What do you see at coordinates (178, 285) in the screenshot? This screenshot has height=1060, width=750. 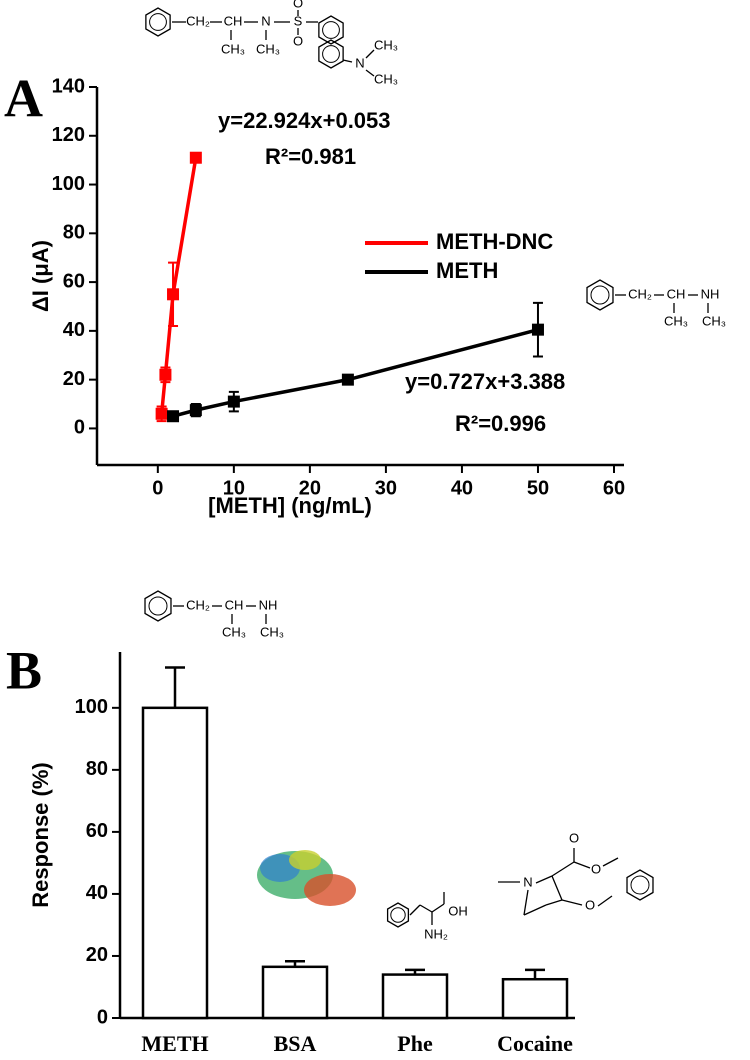 I see `series-line` at bounding box center [178, 285].